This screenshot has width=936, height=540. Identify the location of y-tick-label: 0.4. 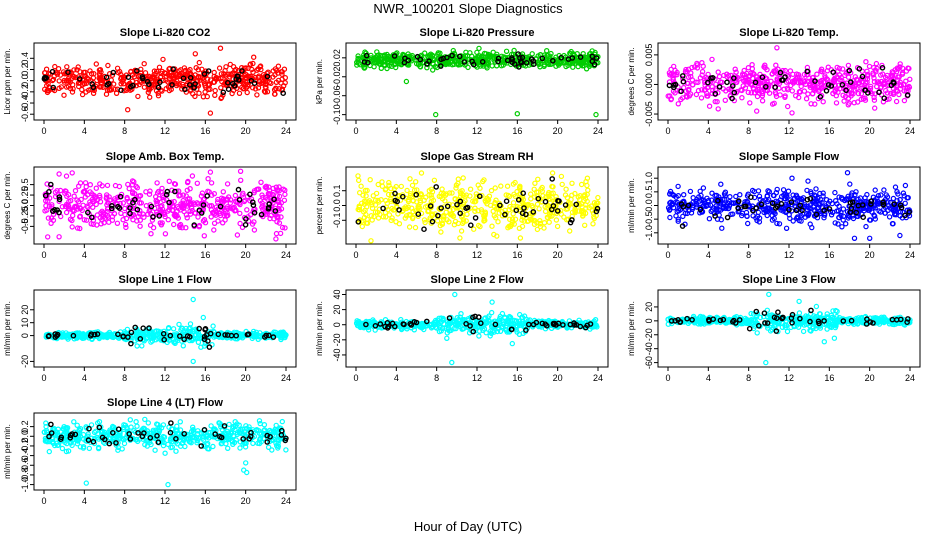
(25, 58).